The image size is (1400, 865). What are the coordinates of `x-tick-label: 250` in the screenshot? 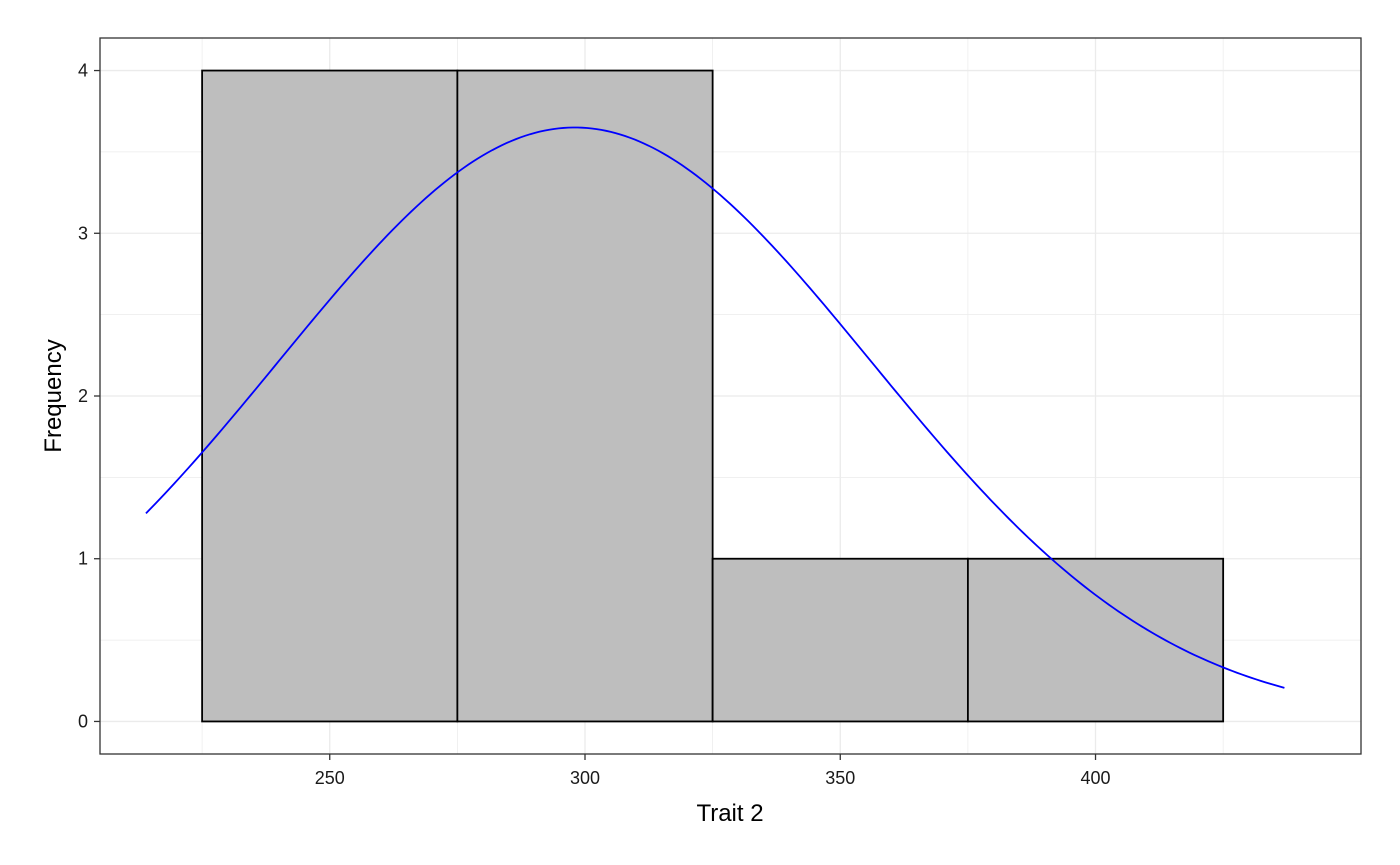 It's located at (330, 778).